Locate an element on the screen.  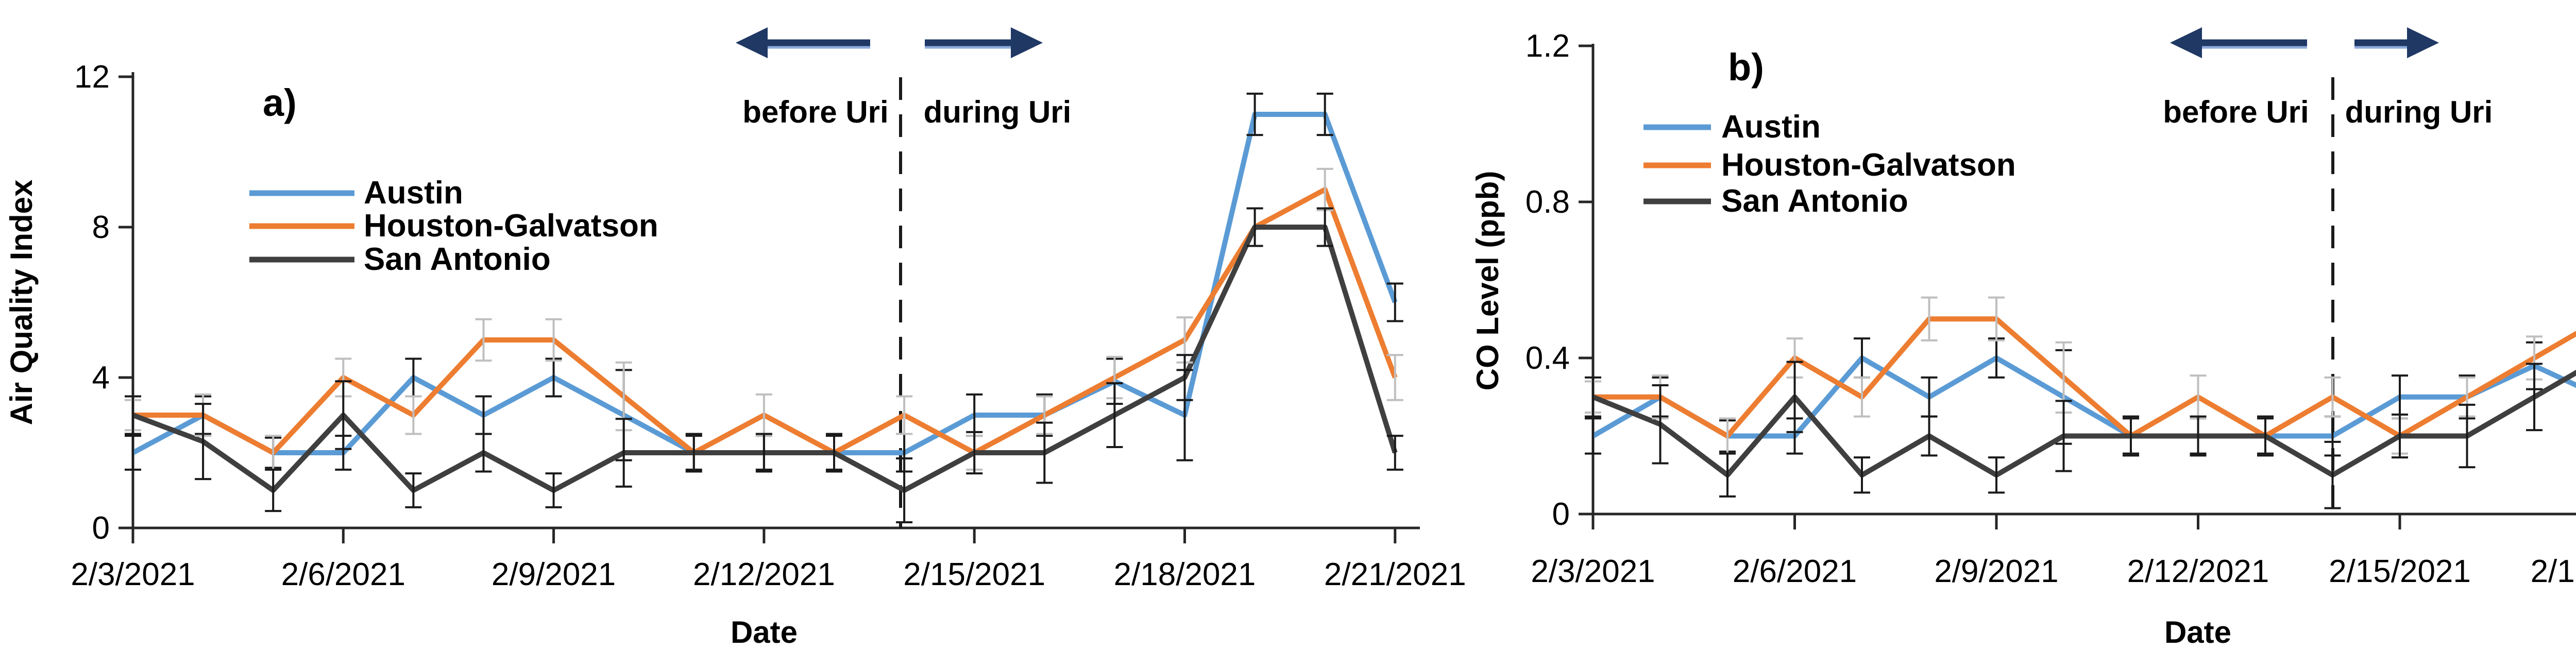
panel-letter: a) is located at coordinates (280, 102).